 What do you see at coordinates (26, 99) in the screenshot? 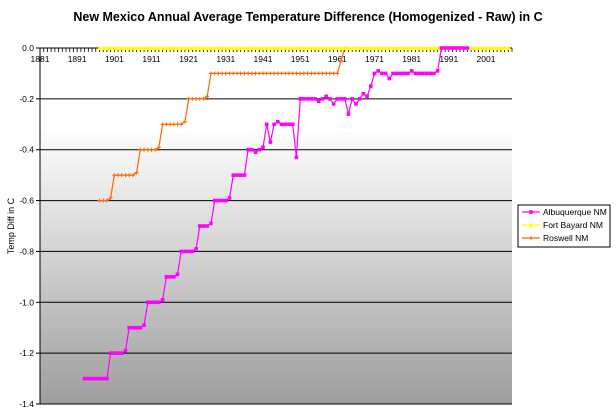
I see `y-tick-label: -0.2` at bounding box center [26, 99].